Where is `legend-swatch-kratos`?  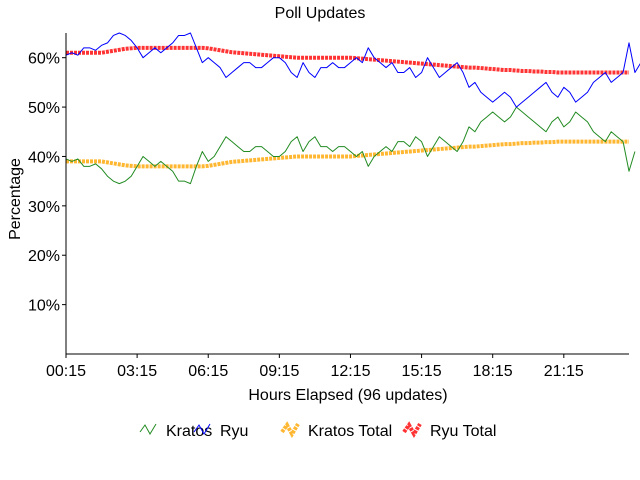 legend-swatch-kratos is located at coordinates (148, 429).